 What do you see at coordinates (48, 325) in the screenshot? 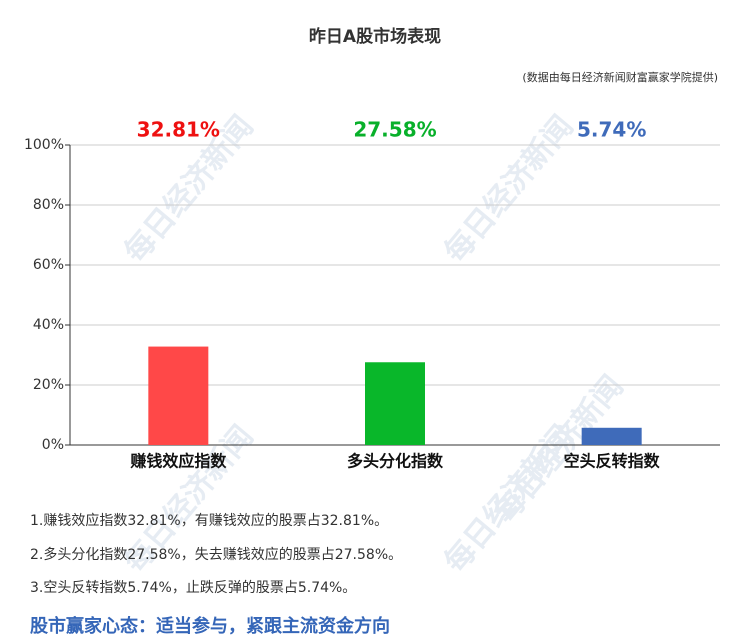
I see `y-tick-label: 40%` at bounding box center [48, 325].